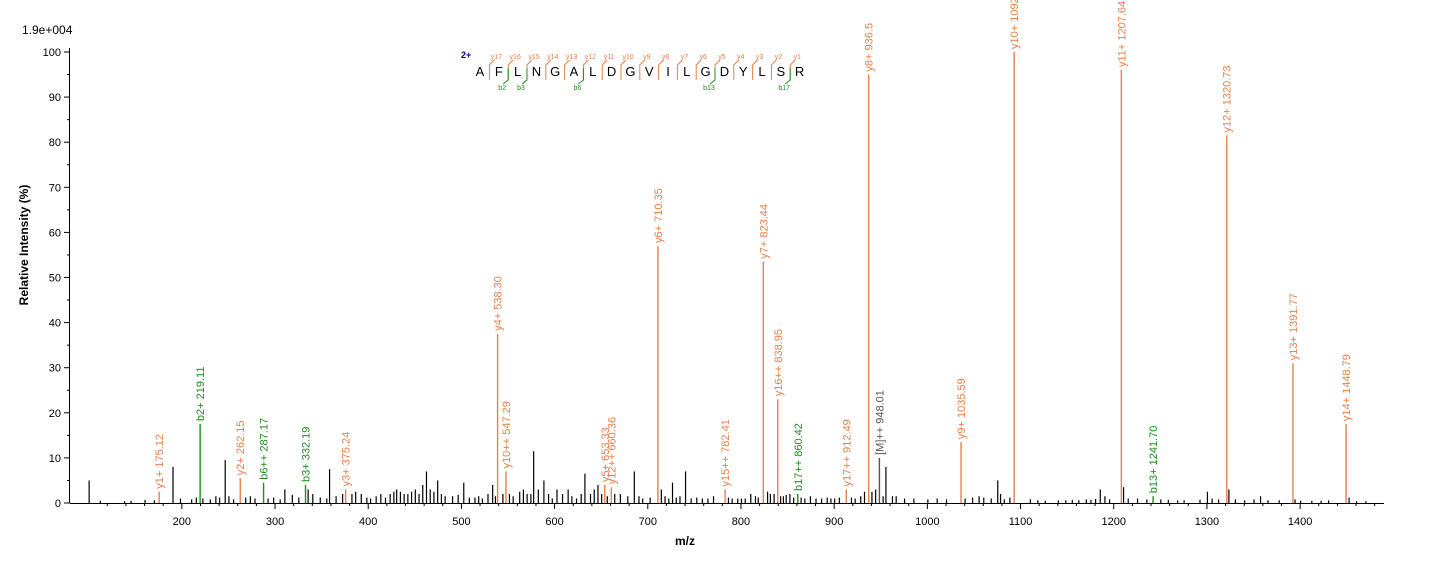  What do you see at coordinates (499, 71) in the screenshot?
I see `sequence-residue: F` at bounding box center [499, 71].